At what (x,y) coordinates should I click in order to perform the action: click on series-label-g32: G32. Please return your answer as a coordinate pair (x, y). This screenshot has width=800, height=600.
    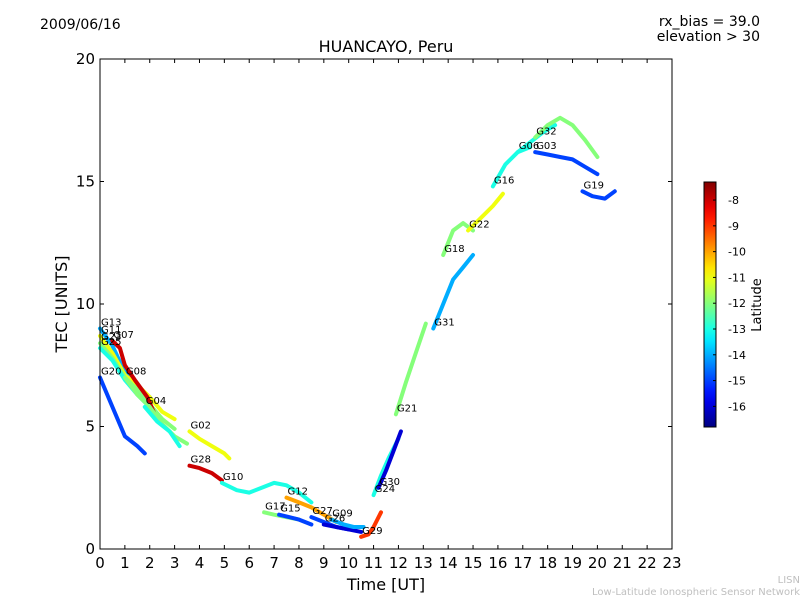
    Looking at the image, I should click on (546, 131).